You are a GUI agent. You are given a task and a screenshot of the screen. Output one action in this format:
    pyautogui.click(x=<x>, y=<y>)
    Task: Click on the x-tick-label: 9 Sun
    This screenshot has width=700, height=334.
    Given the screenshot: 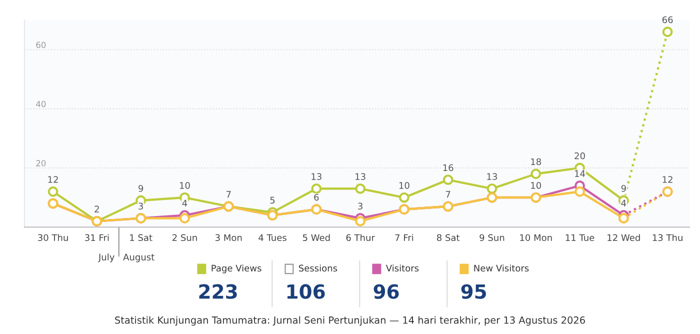 What is the action you would take?
    pyautogui.click(x=492, y=238)
    